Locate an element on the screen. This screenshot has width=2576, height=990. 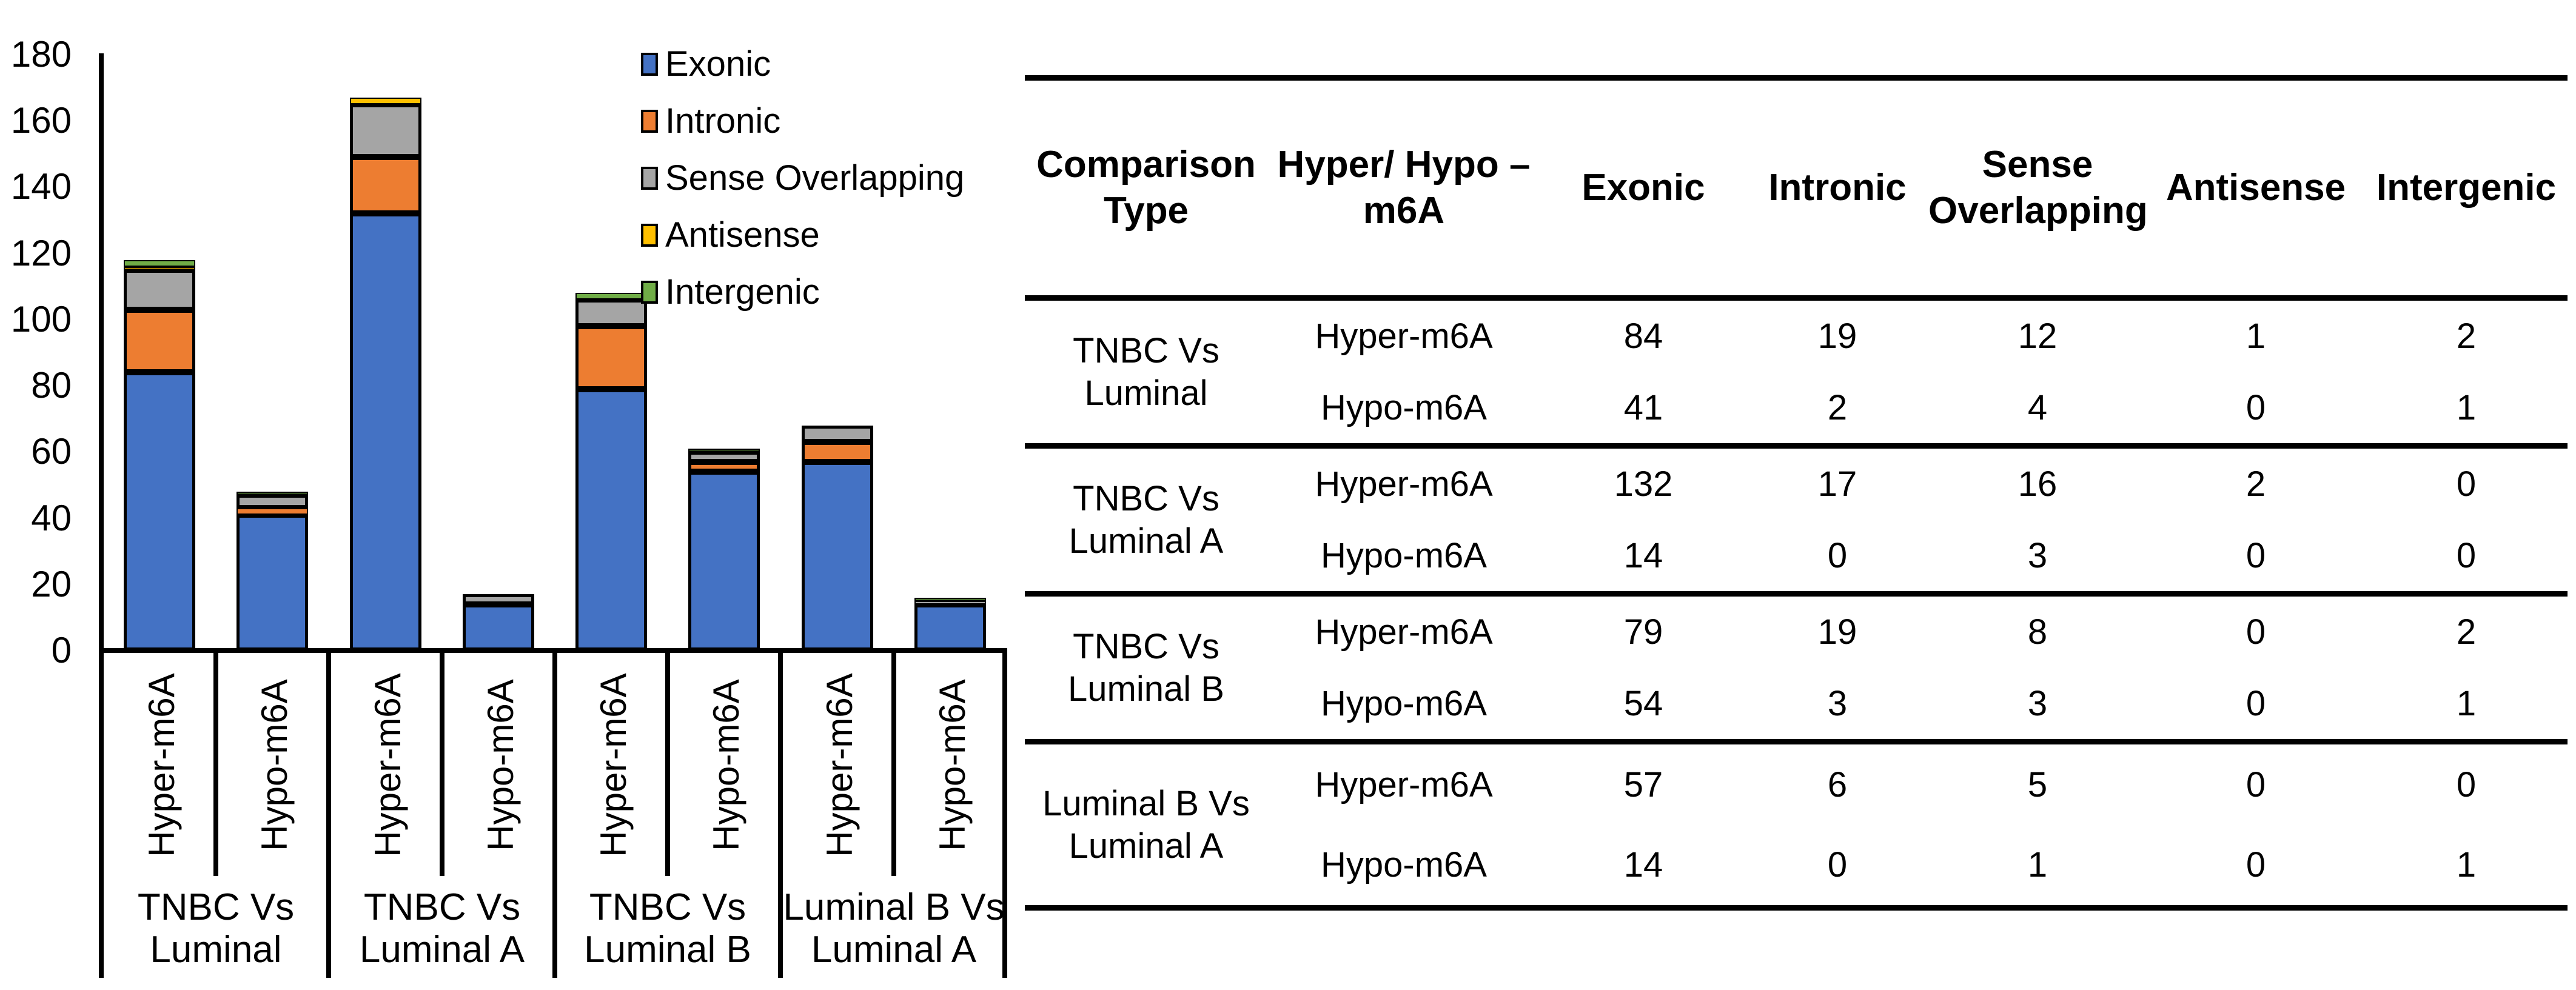
group-category-label-line: Luminal is located at coordinates (216, 950).